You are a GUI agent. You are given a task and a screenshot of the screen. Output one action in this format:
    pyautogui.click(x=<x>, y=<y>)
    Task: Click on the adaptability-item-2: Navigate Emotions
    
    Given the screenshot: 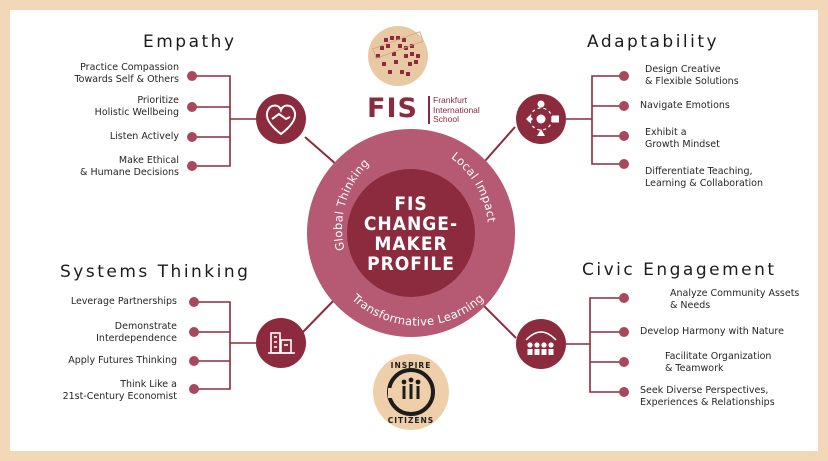 What is the action you would take?
    pyautogui.click(x=685, y=105)
    